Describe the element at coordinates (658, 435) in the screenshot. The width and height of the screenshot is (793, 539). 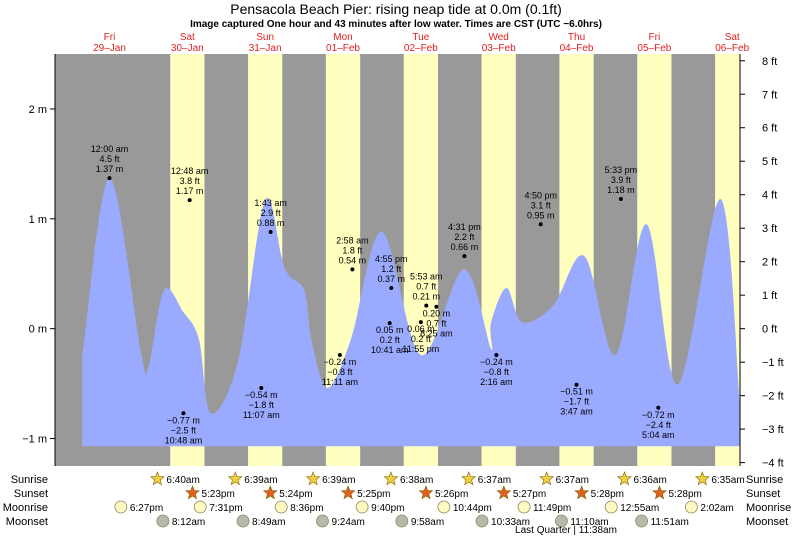
I see `extremum-label: 5:04 am` at that location.